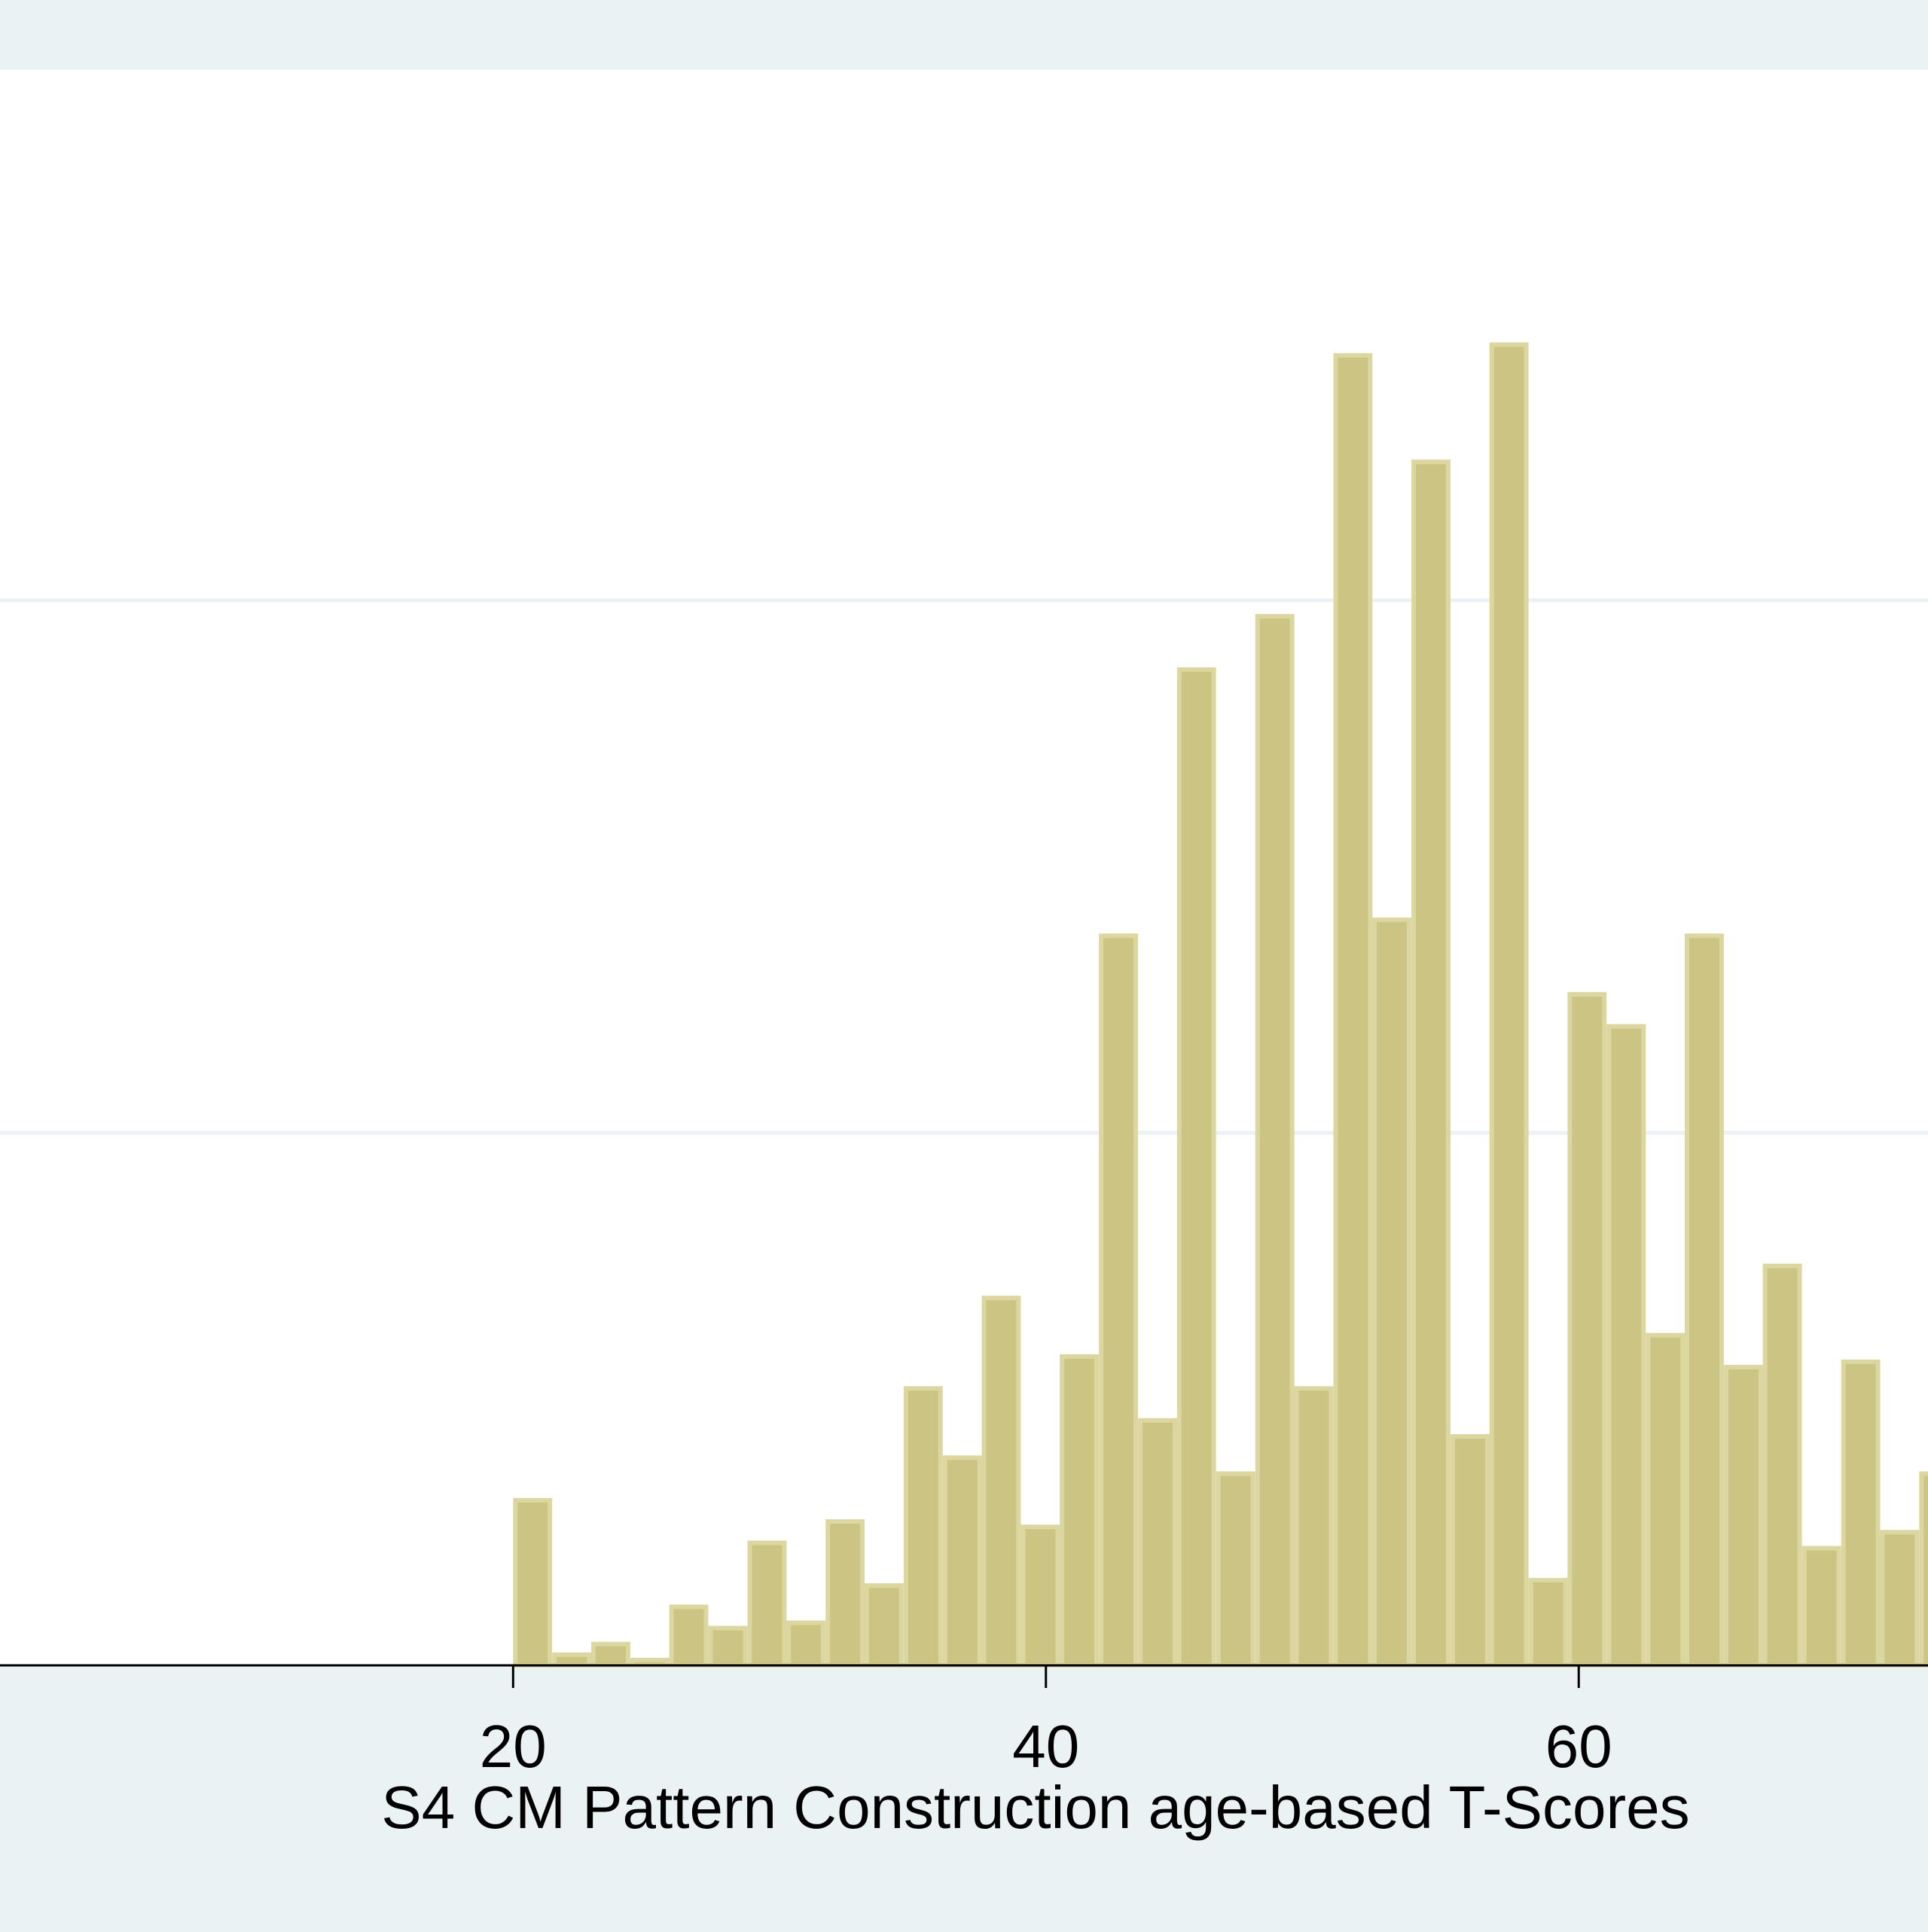 The height and width of the screenshot is (1932, 1928). Describe the element at coordinates (1578, 1746) in the screenshot. I see `x-tick-label: 60` at that location.